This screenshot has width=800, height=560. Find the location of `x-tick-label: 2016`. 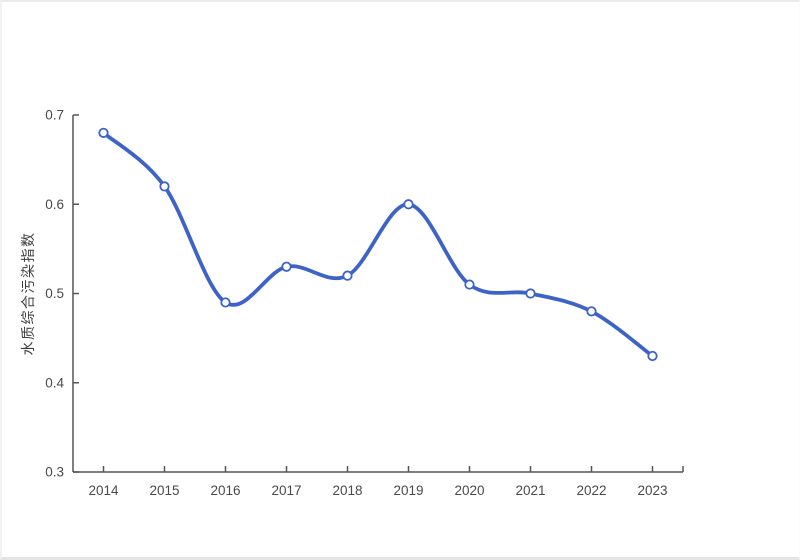

x-tick-label: 2016 is located at coordinates (225, 490).